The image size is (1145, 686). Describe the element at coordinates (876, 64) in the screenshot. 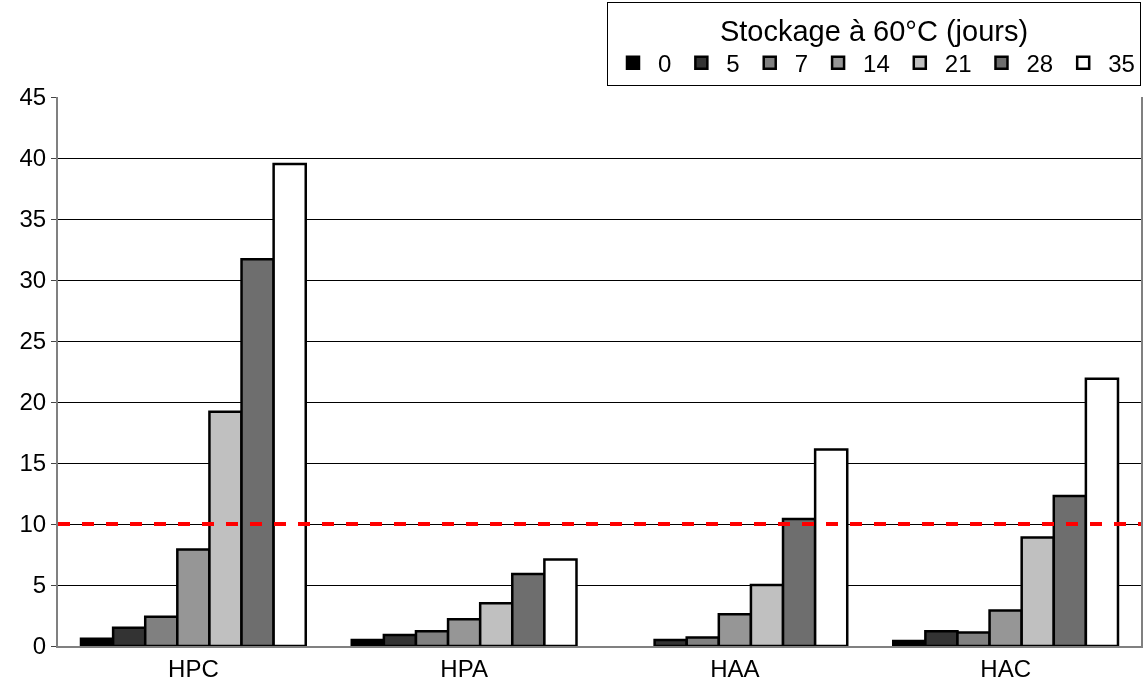

I see `legend-label: 14` at that location.